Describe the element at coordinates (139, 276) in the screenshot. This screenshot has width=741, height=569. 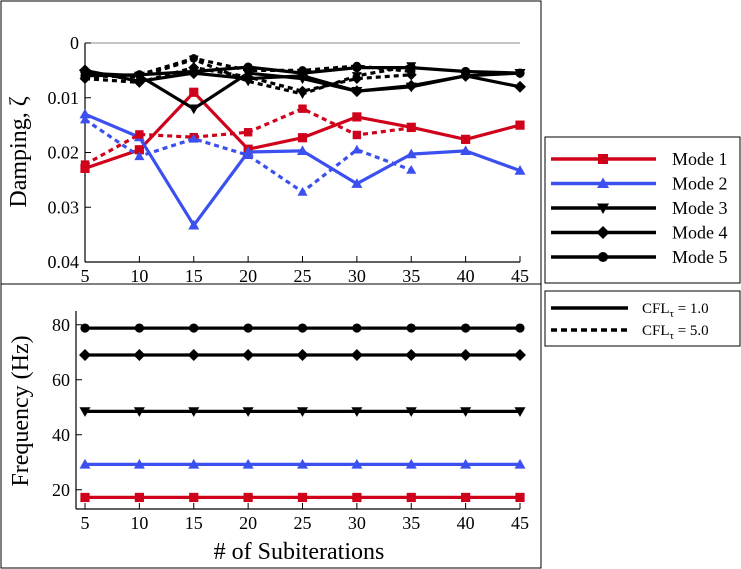
I see `damping-x-tick-label: 10` at that location.